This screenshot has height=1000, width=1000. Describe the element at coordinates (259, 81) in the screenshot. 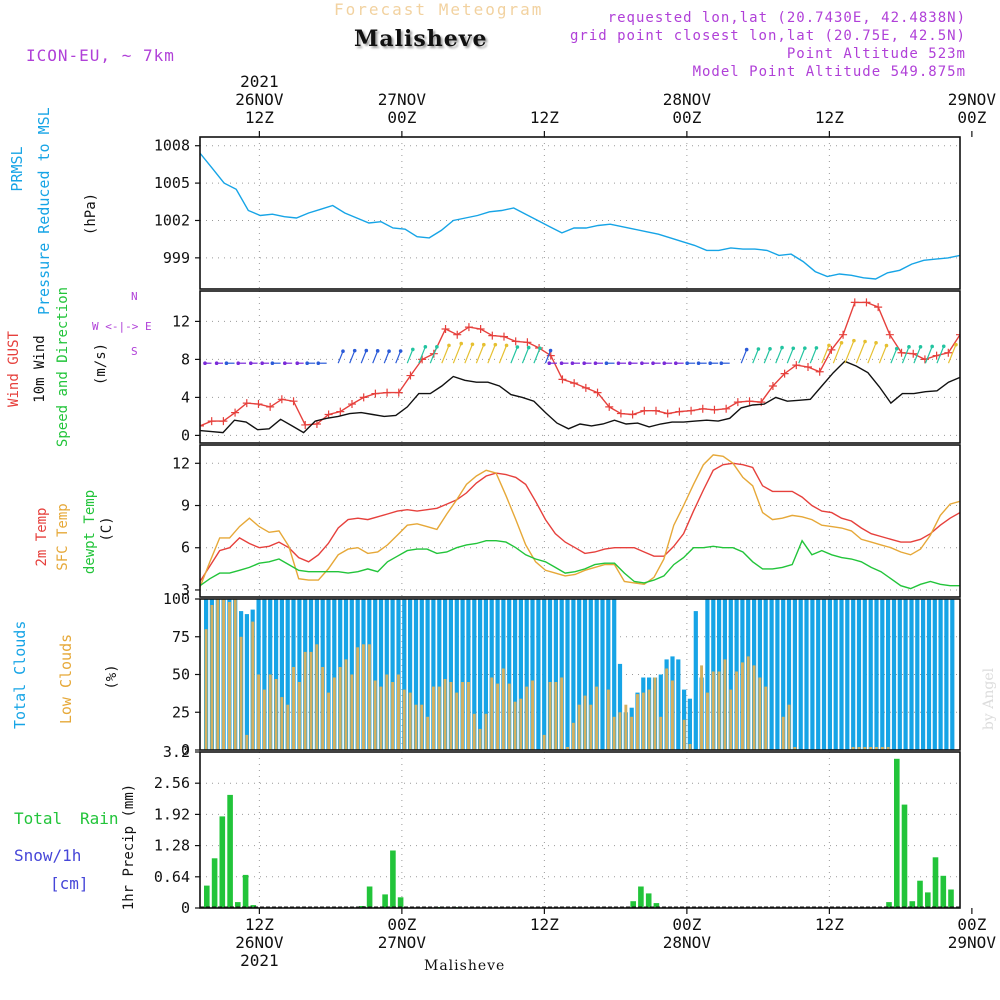

I see `time-label-top: 2021` at that location.